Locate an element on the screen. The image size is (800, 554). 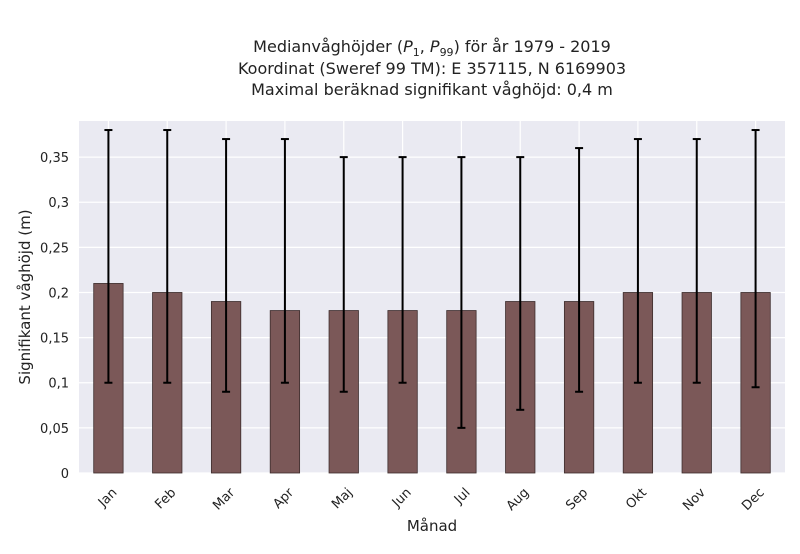
x-tick-label-jul: Jul is located at coordinates (462, 496).